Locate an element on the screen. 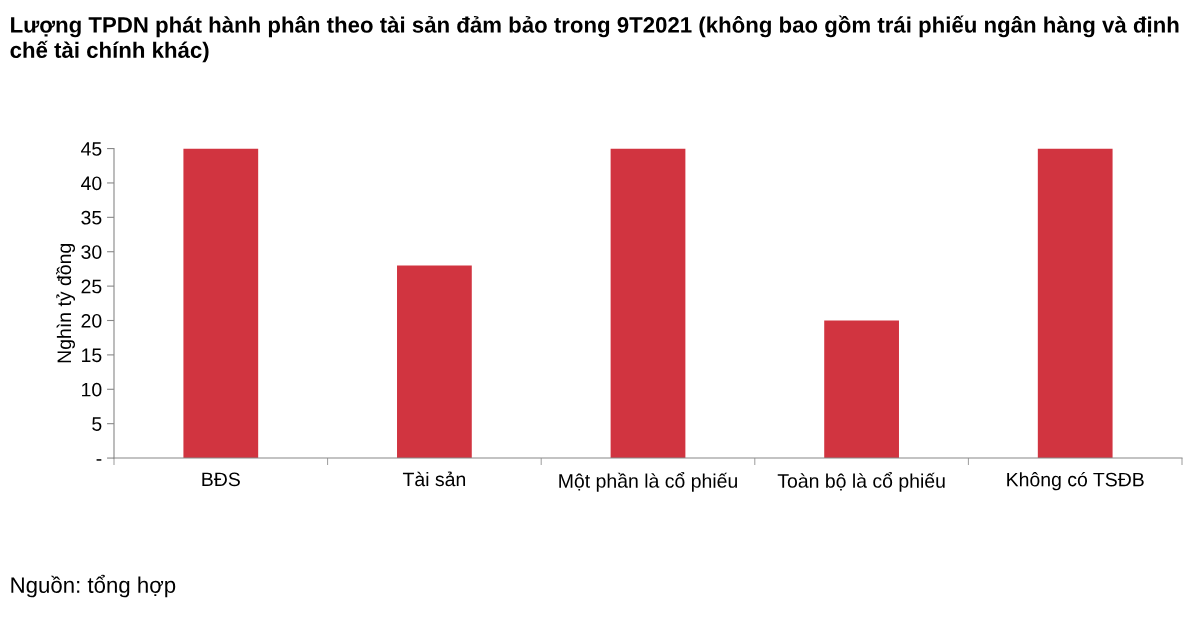 The height and width of the screenshot is (619, 1200). x-tick-label: Tài sản is located at coordinates (434, 479).